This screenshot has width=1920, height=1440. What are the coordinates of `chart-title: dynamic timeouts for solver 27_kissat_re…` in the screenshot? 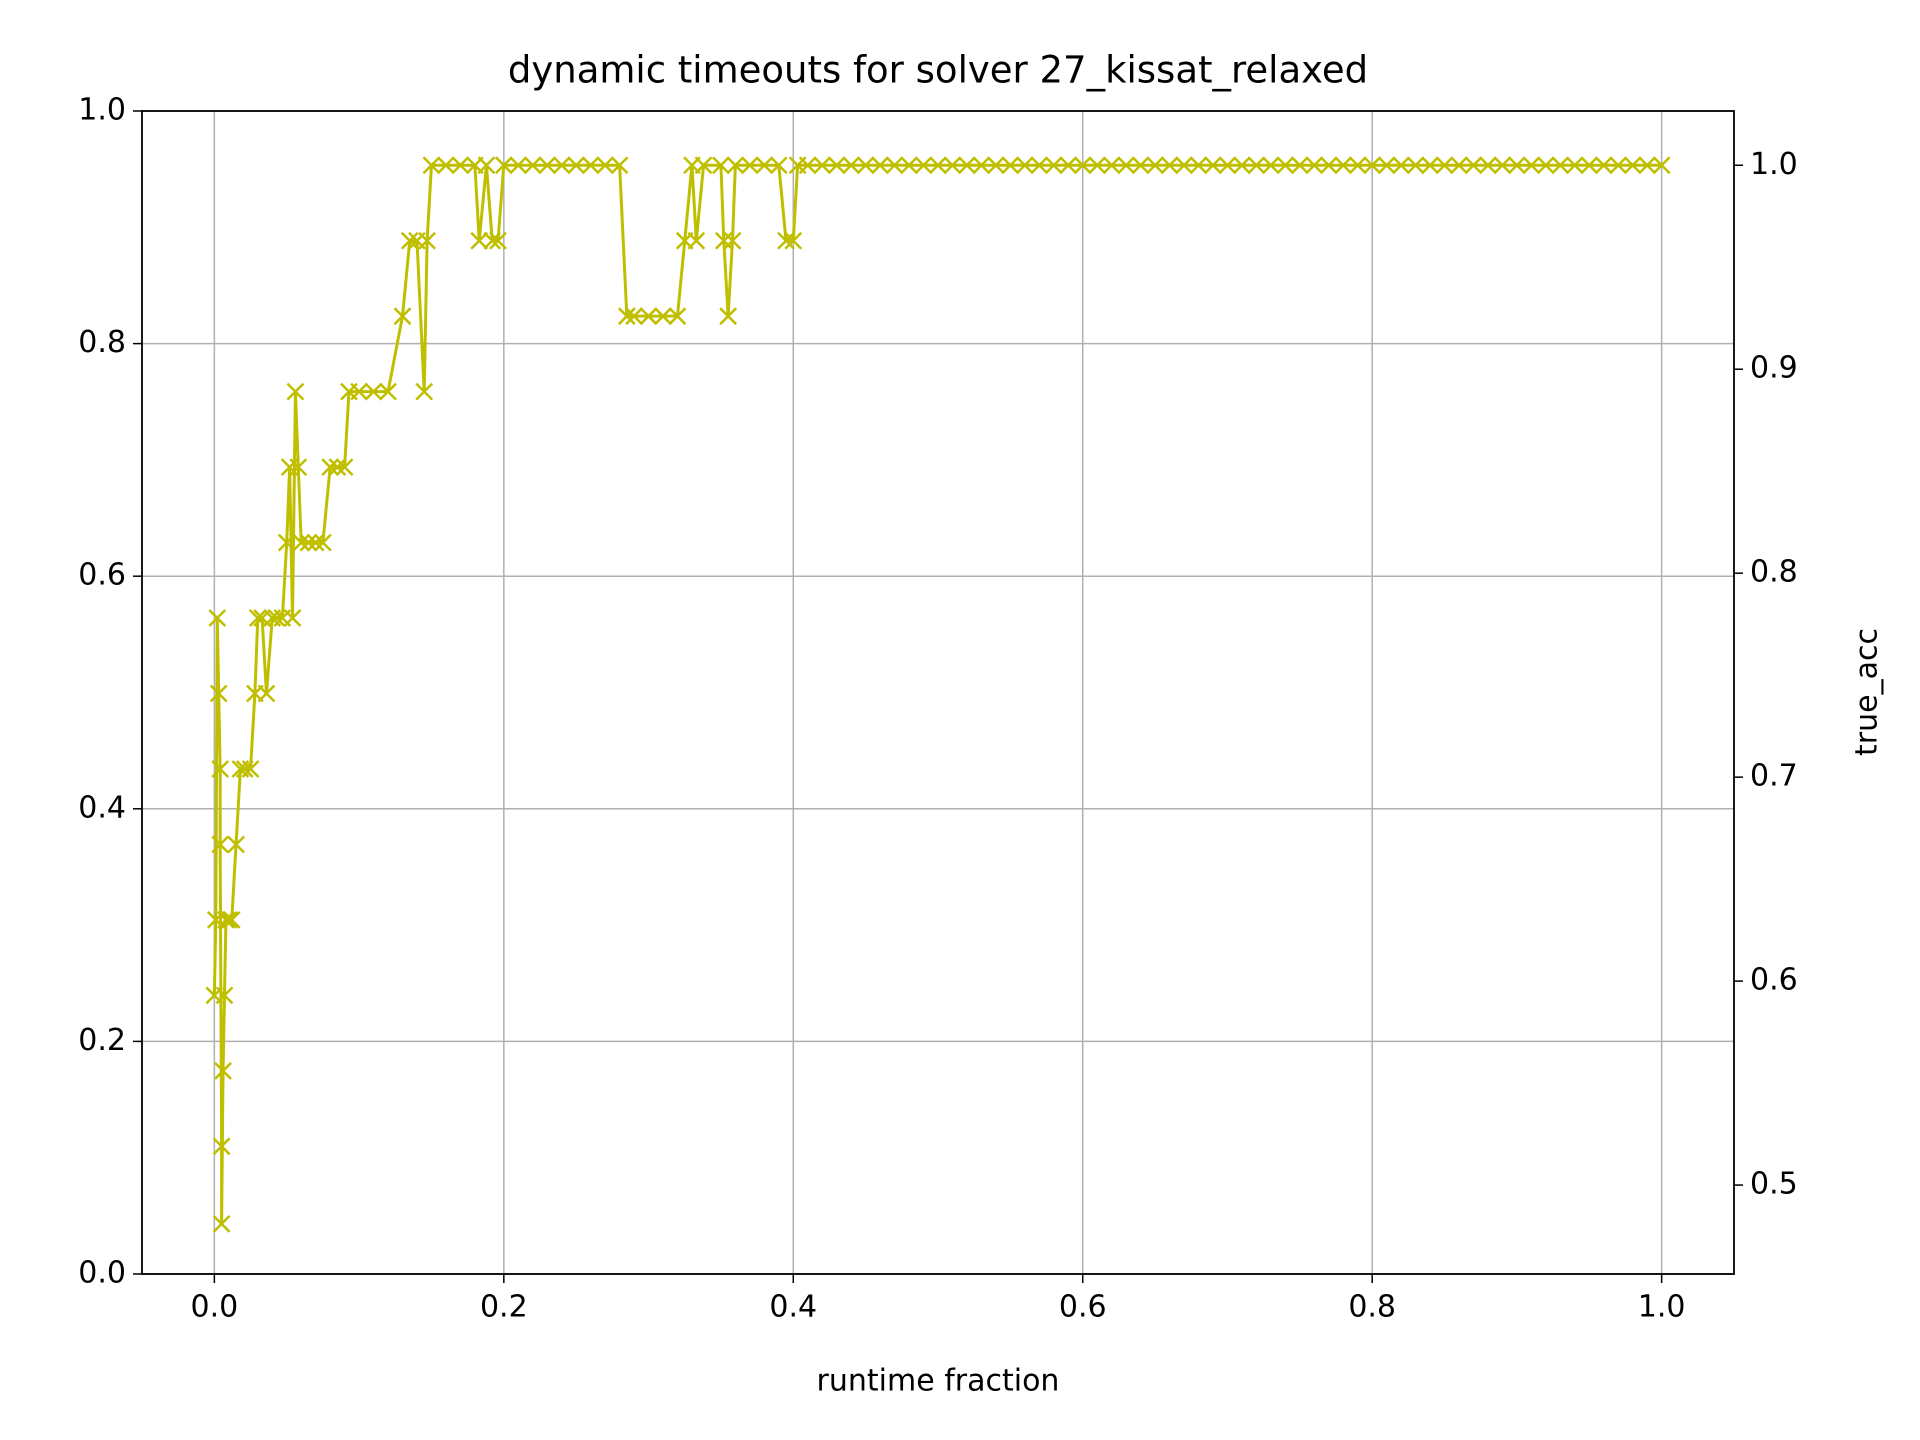 It's located at (938, 70).